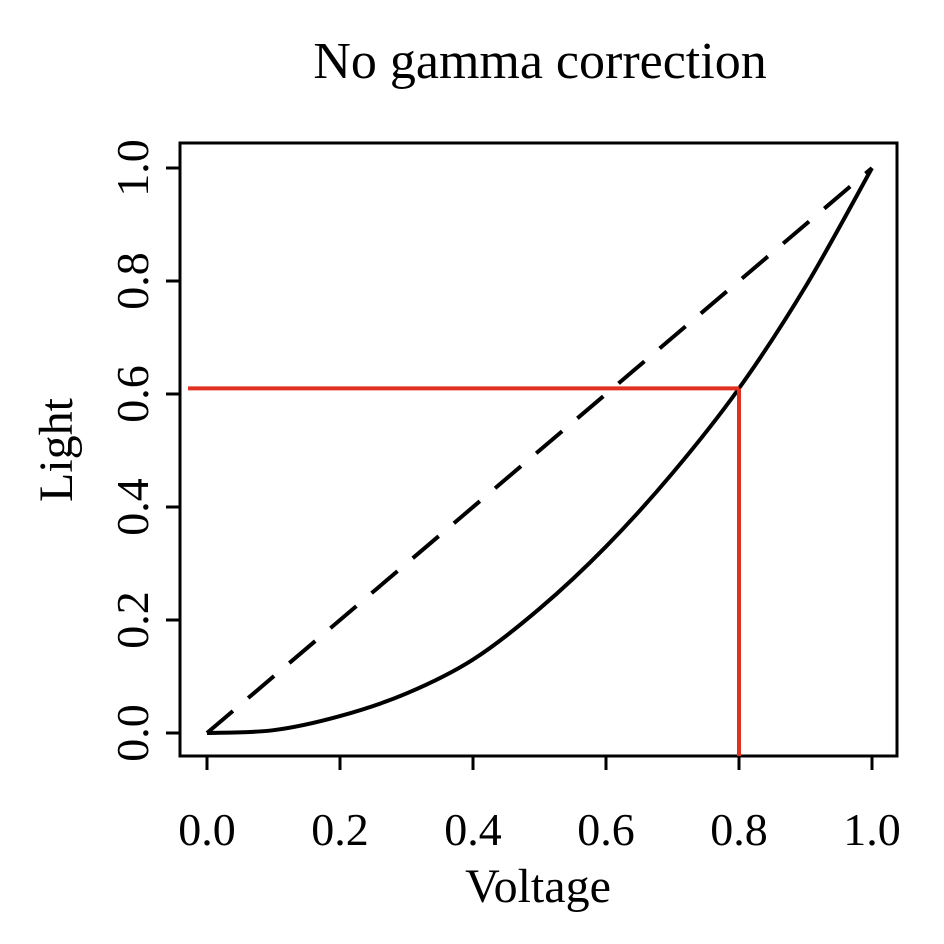  I want to click on x-tick-label-3: 0.6, so click(606, 829).